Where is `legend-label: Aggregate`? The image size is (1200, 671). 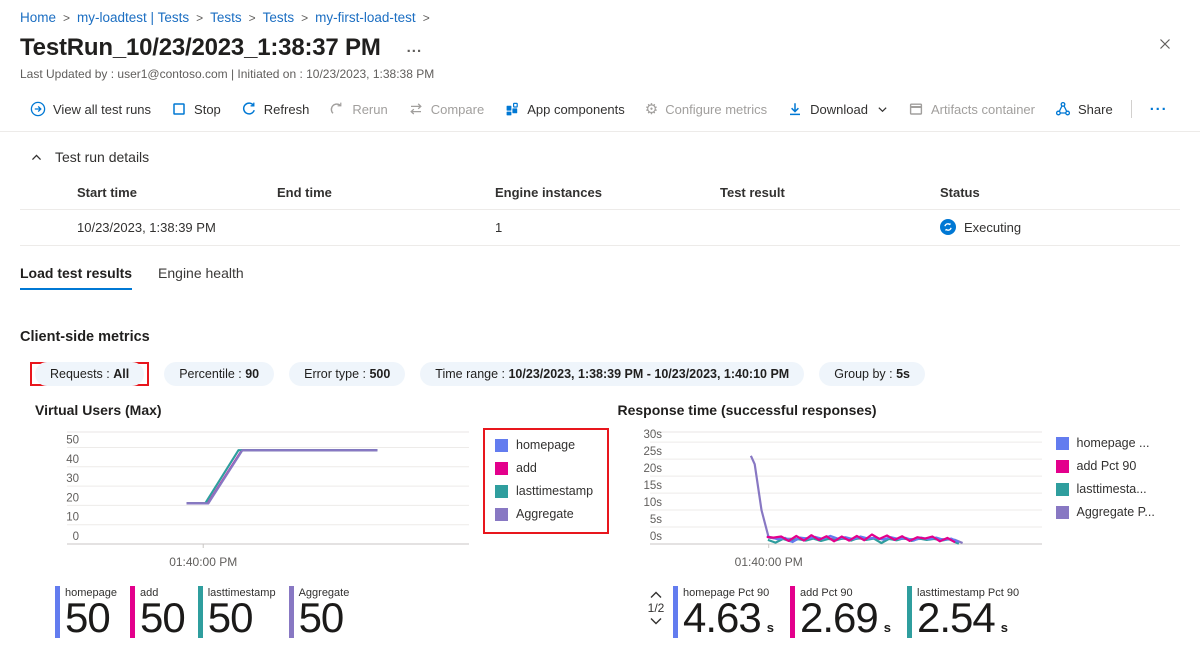 legend-label: Aggregate is located at coordinates (545, 514).